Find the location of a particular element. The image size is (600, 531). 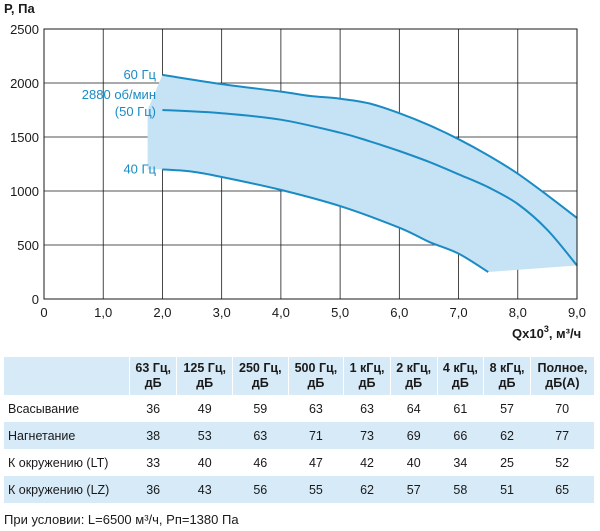

label-60hz: 60 Гц is located at coordinates (139, 74).